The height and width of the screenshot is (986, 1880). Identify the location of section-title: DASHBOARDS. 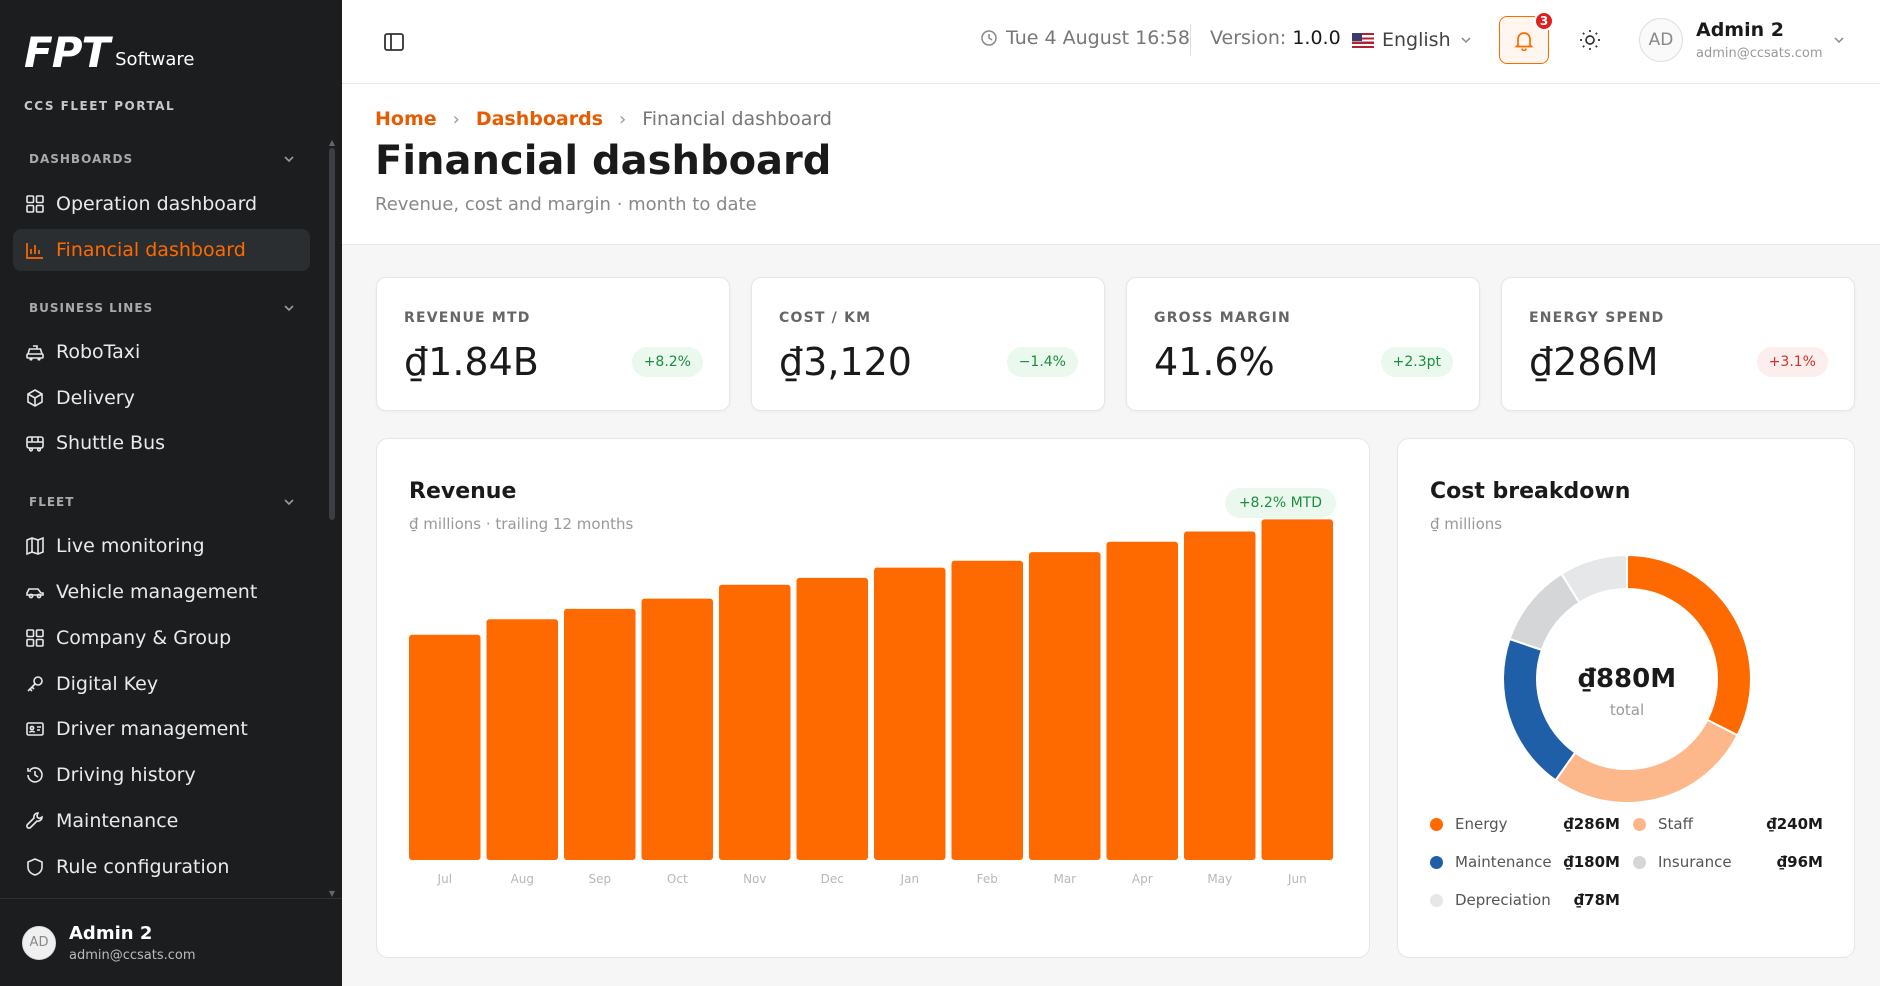
(81, 159).